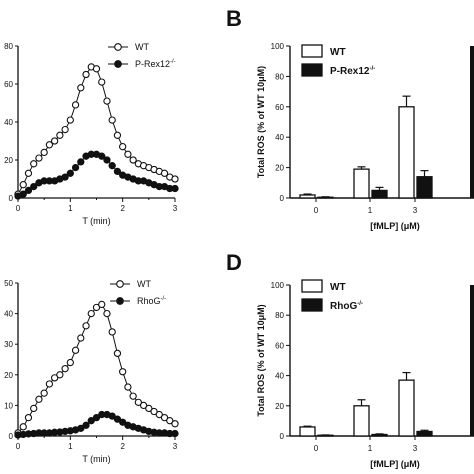 The width and height of the screenshot is (474, 474). I want to click on y-tick-label: 30, so click(8, 344).